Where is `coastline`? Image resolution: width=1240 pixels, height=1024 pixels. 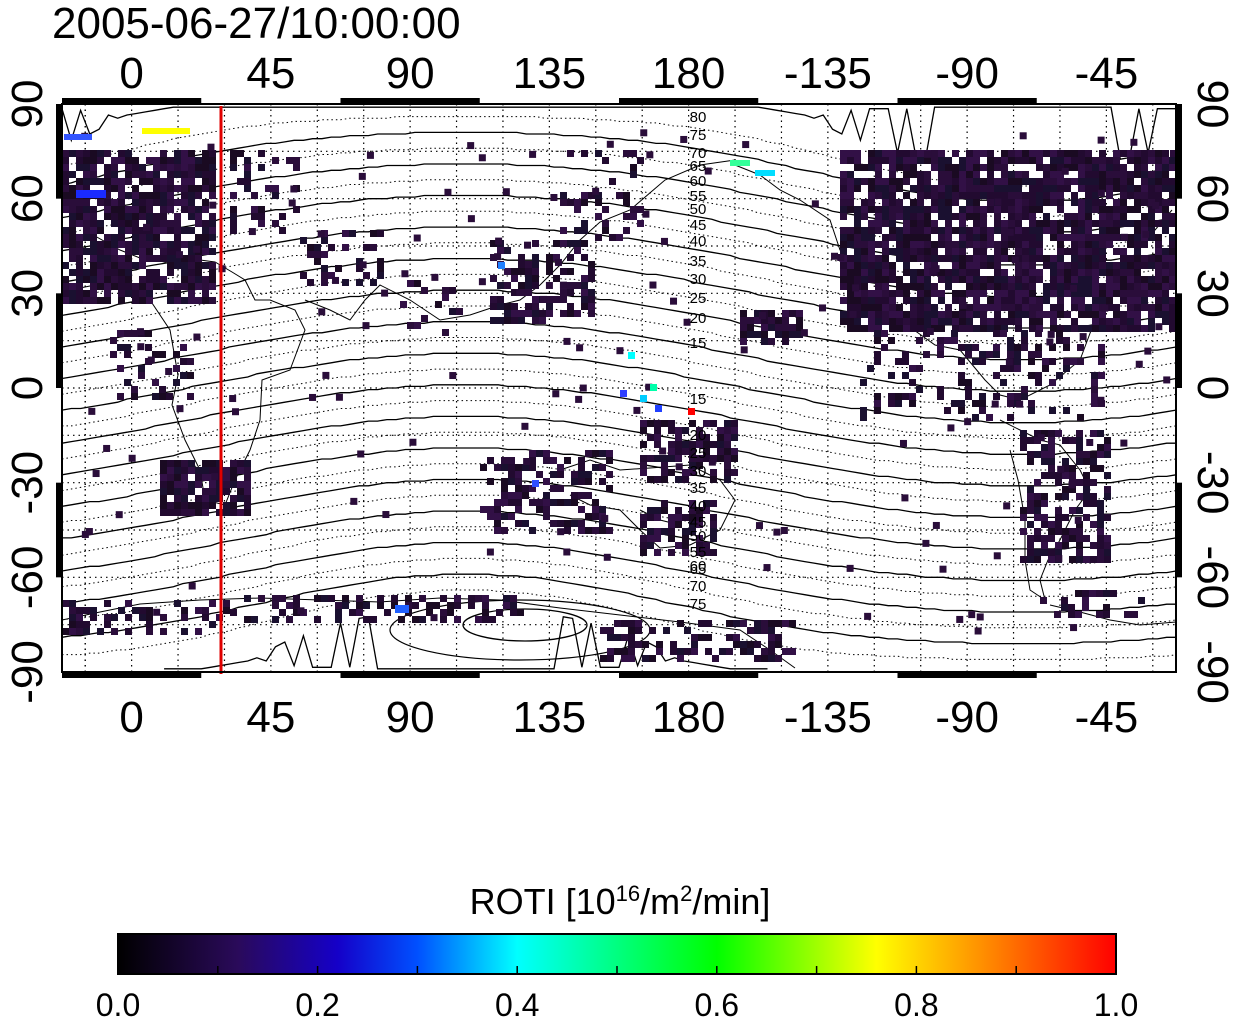 coastline is located at coordinates (647, 504).